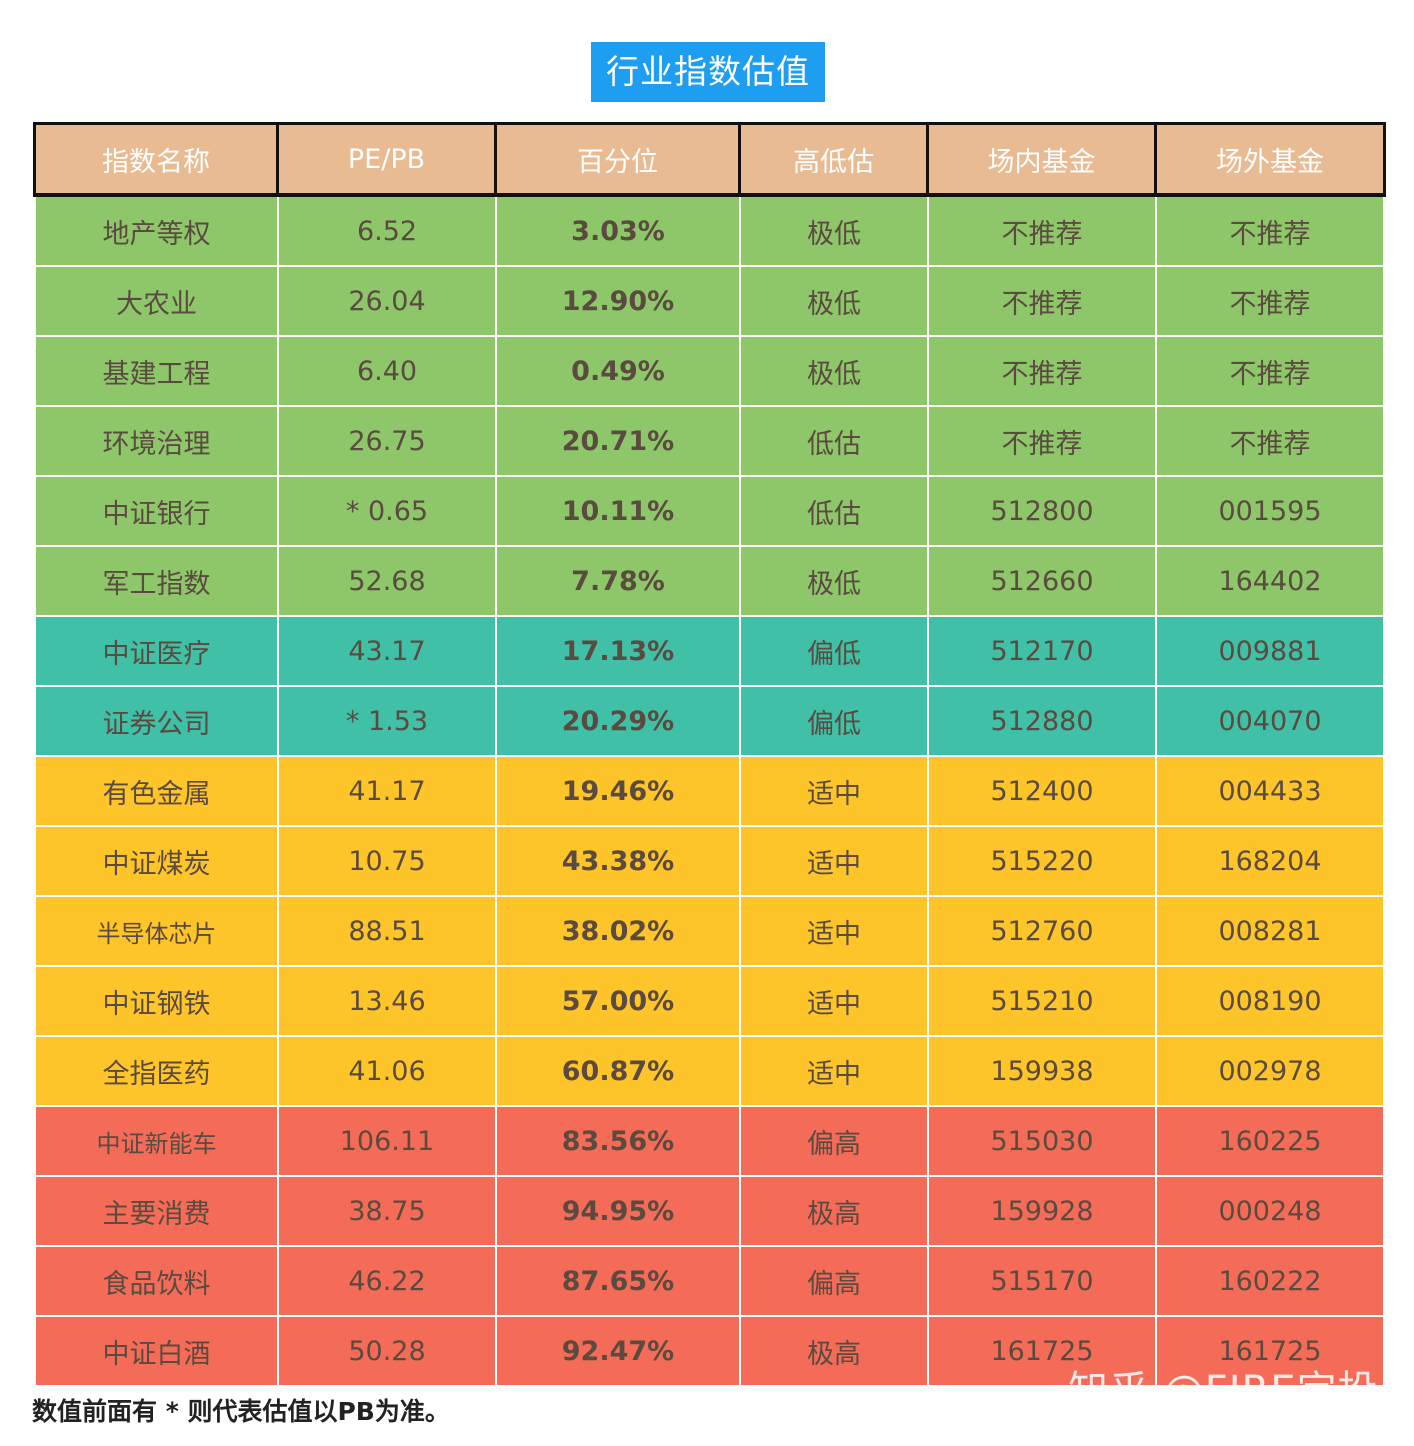  What do you see at coordinates (157, 1351) in the screenshot?
I see `cell-index-name: 中证白酒` at bounding box center [157, 1351].